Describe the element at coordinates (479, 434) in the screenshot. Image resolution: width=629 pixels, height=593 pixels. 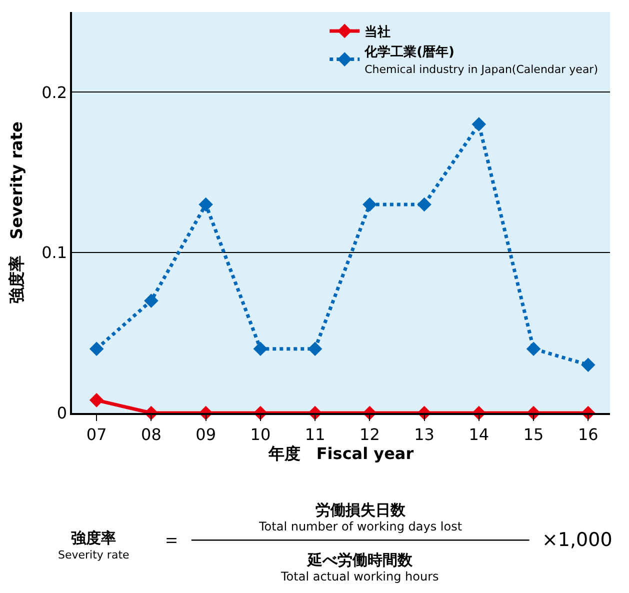
I see `x-tick-label: 14` at that location.